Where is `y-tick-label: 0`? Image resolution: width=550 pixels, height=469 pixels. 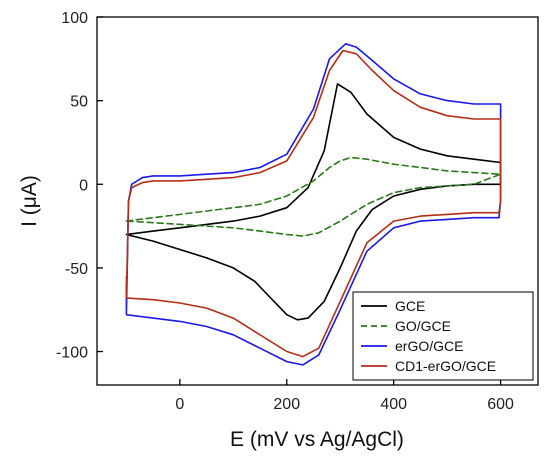
y-tick-label: 0 is located at coordinates (83, 185).